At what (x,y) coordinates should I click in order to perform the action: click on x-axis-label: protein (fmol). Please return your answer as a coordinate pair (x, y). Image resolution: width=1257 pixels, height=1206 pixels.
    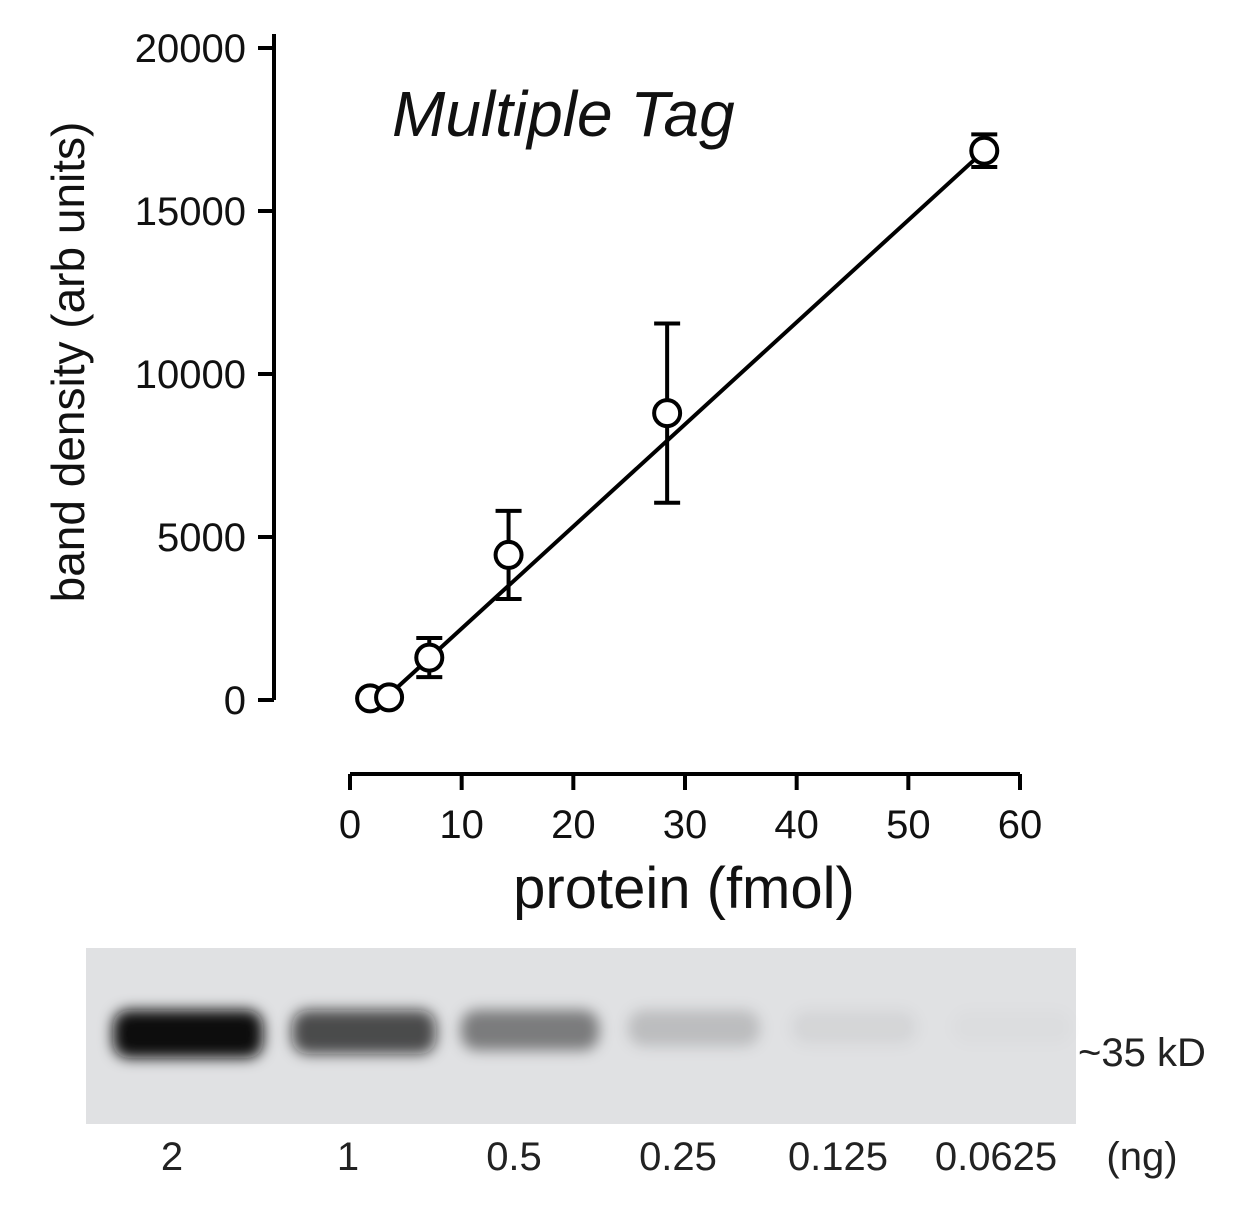
    Looking at the image, I should click on (684, 888).